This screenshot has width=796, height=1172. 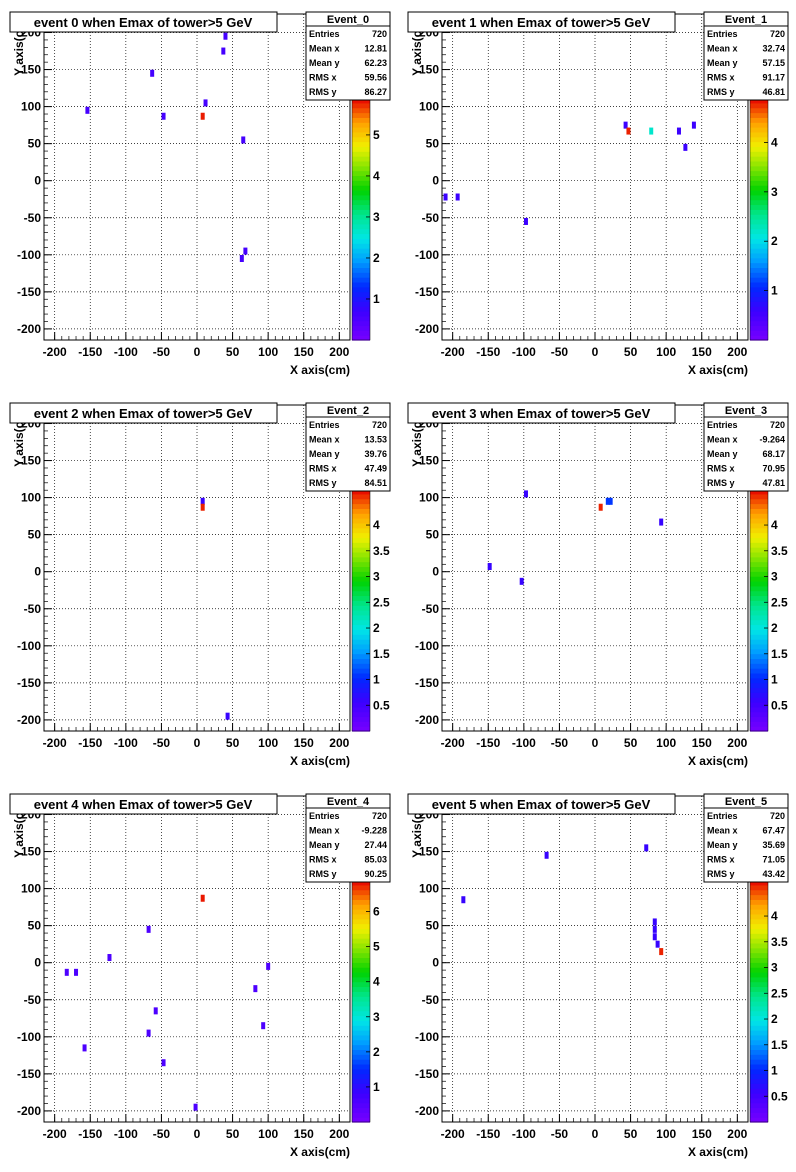 I want to click on plot-title: event 1 when Emax of tower>5 GeV, so click(x=541, y=22).